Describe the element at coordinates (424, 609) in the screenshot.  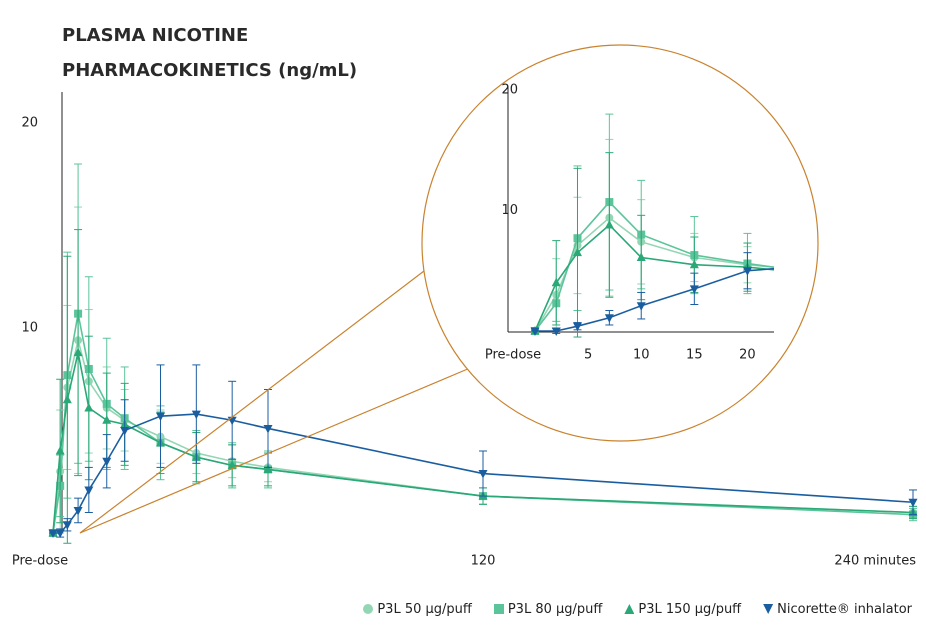
I see `legend-label: P3L 50 µg/puff` at that location.